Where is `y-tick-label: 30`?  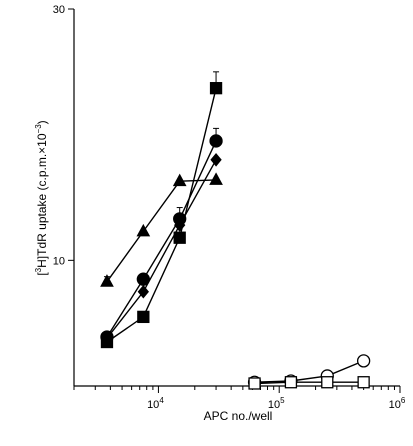
y-tick-label: 30 is located at coordinates (59, 10).